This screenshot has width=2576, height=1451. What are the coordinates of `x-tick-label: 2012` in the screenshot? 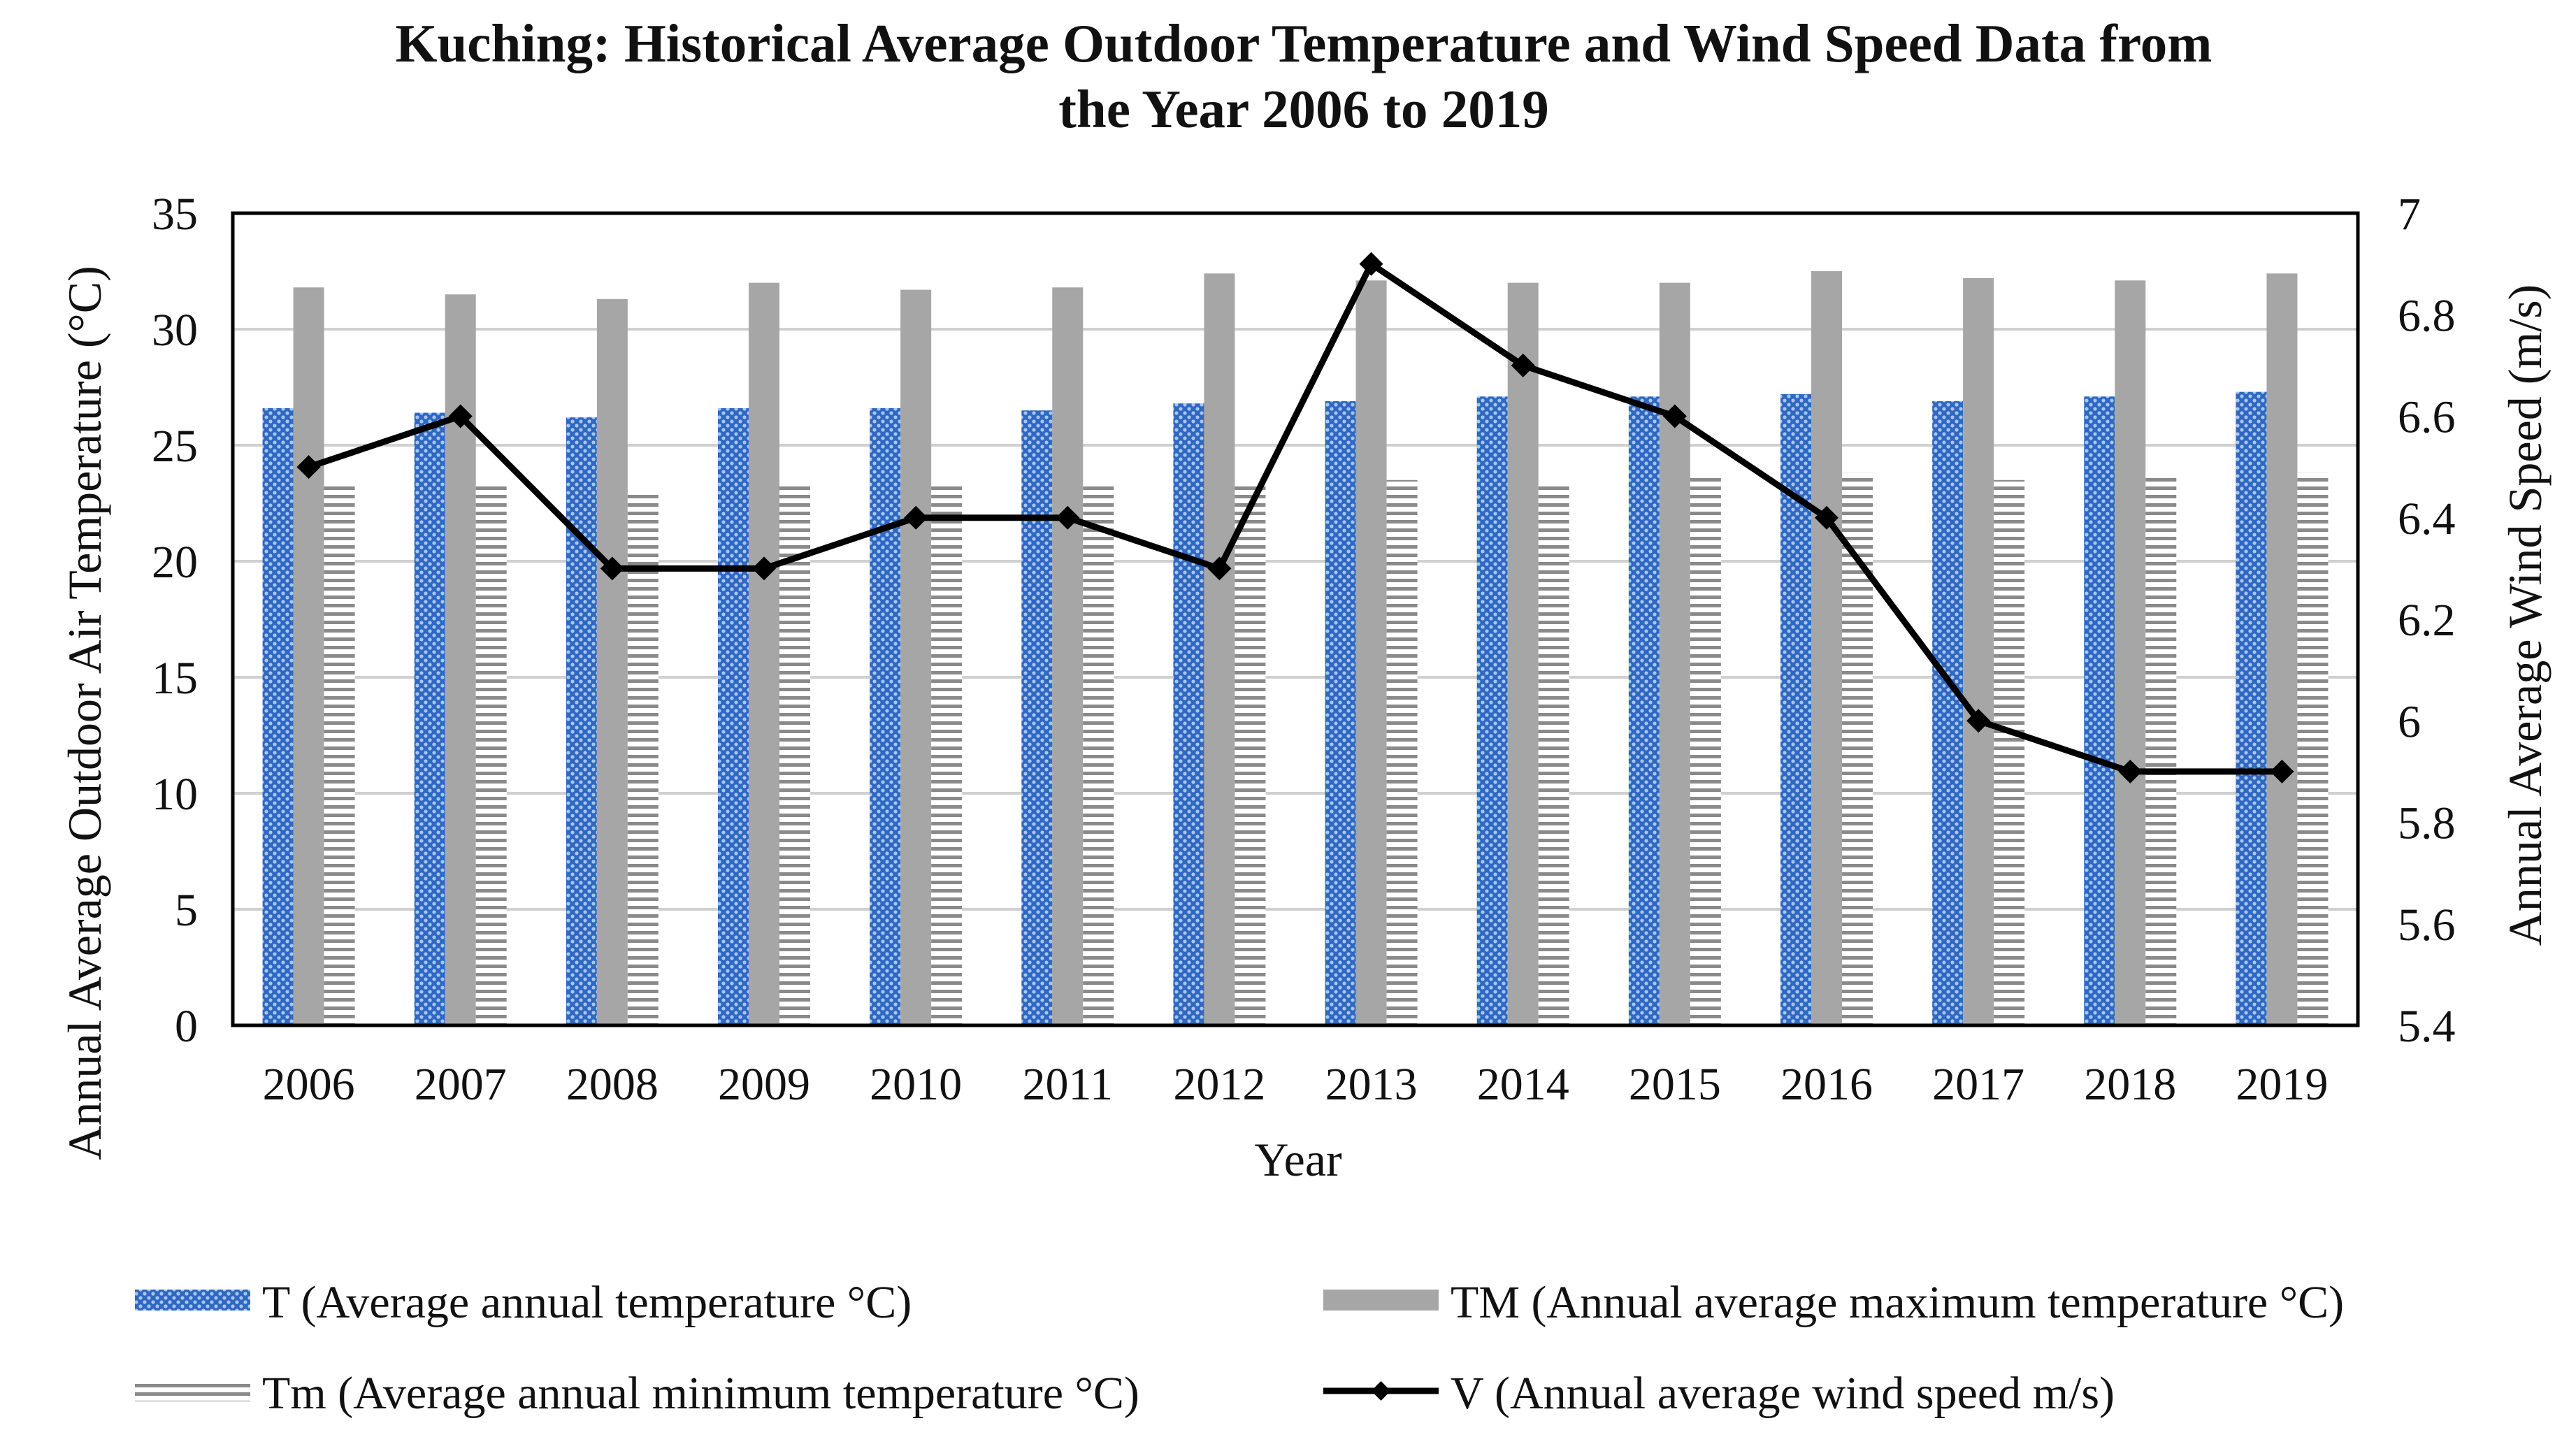 It's located at (1219, 1084).